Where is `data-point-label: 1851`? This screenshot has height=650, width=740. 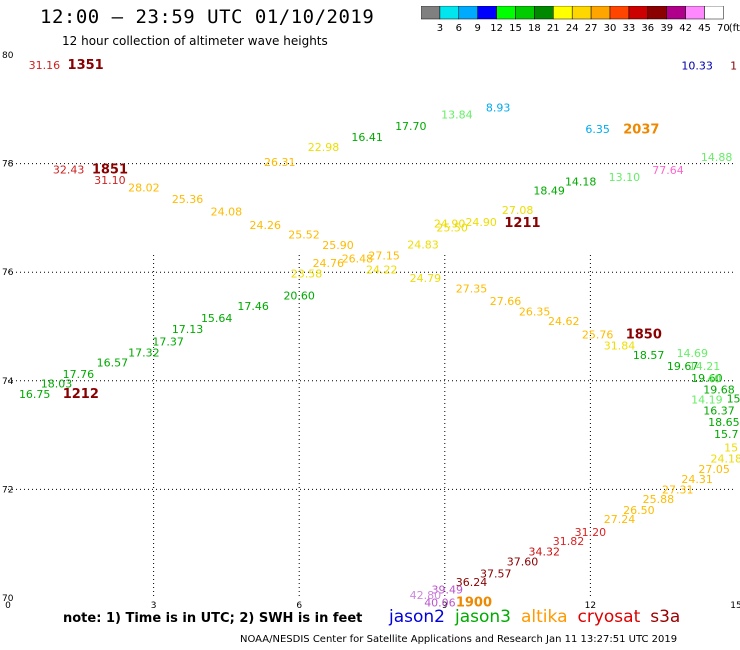
data-point-label: 1851 is located at coordinates (110, 169).